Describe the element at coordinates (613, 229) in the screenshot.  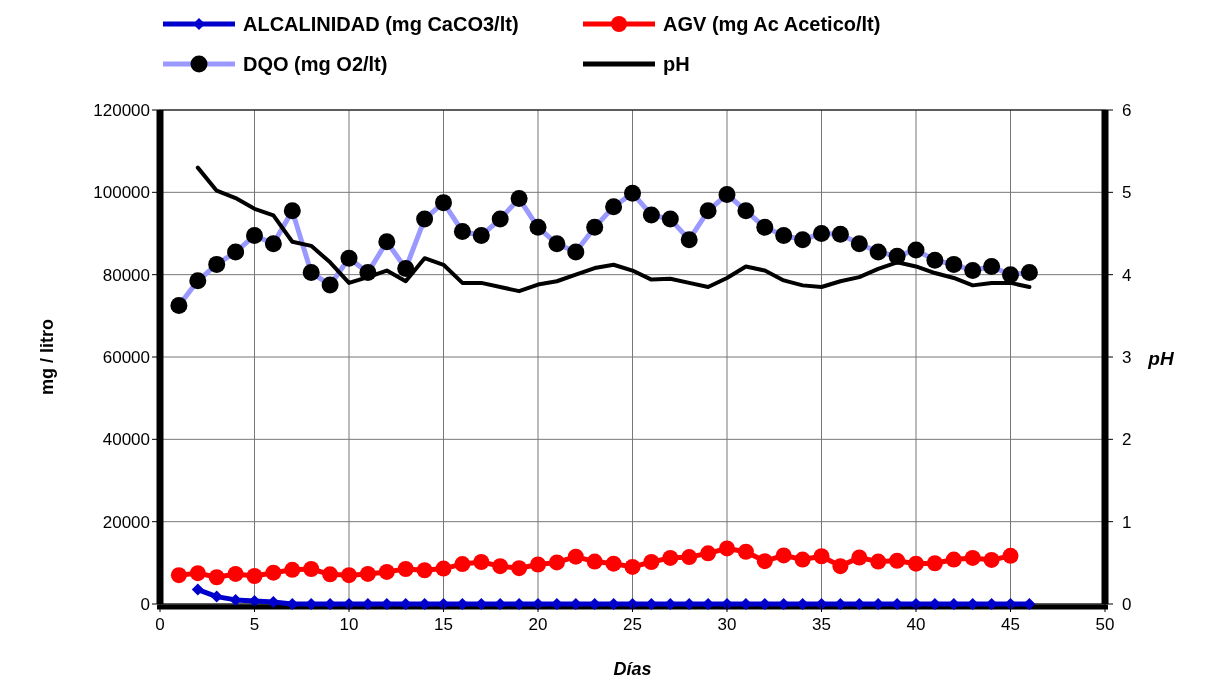
I see `line-series` at that location.